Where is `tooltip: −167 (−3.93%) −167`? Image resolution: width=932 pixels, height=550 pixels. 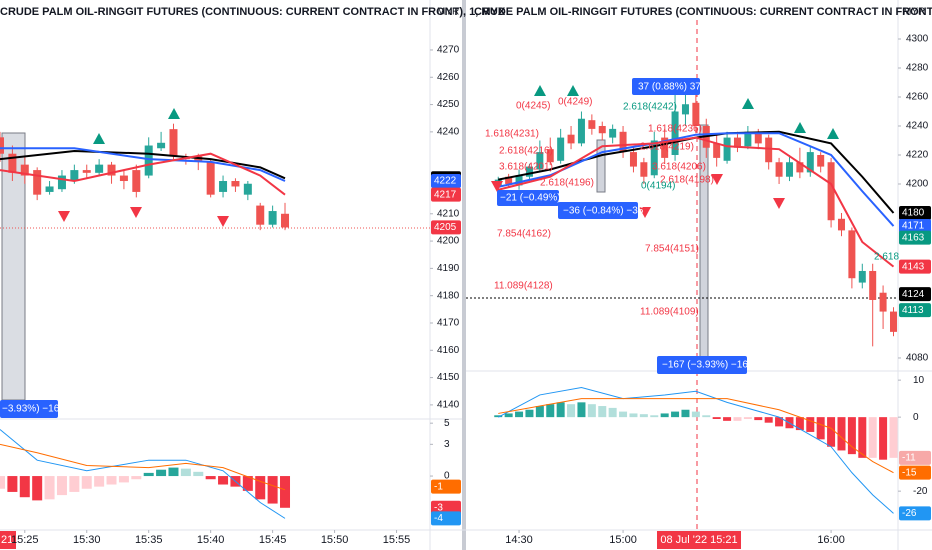
tooltip: −167 (−3.93%) −167 is located at coordinates (708, 365).